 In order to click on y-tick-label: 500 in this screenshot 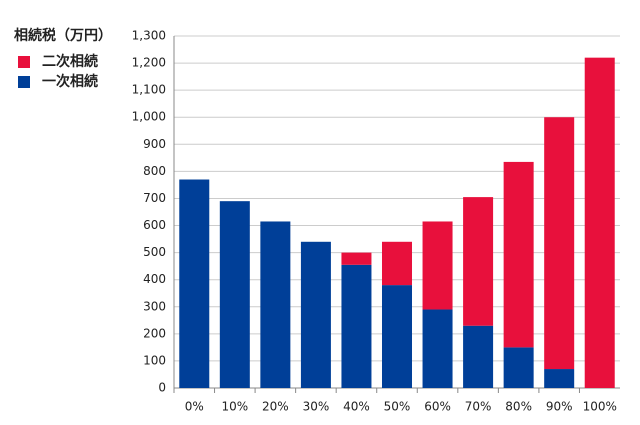, I will do `click(154, 252)`.